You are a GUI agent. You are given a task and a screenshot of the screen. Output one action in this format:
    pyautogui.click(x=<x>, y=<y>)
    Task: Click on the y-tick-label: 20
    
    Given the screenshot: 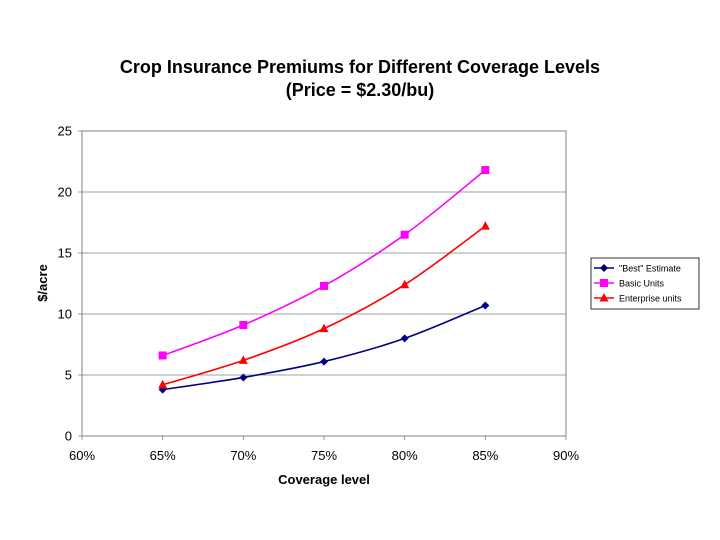 What is the action you would take?
    pyautogui.click(x=65, y=192)
    